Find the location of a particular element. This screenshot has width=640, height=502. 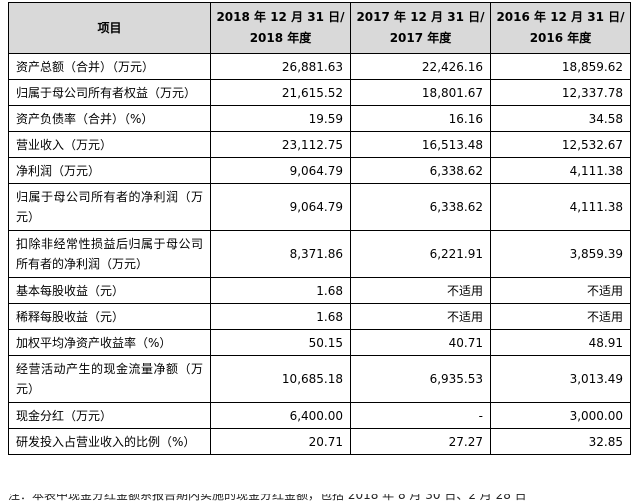

value-2018: 23,112.75 is located at coordinates (280, 144).